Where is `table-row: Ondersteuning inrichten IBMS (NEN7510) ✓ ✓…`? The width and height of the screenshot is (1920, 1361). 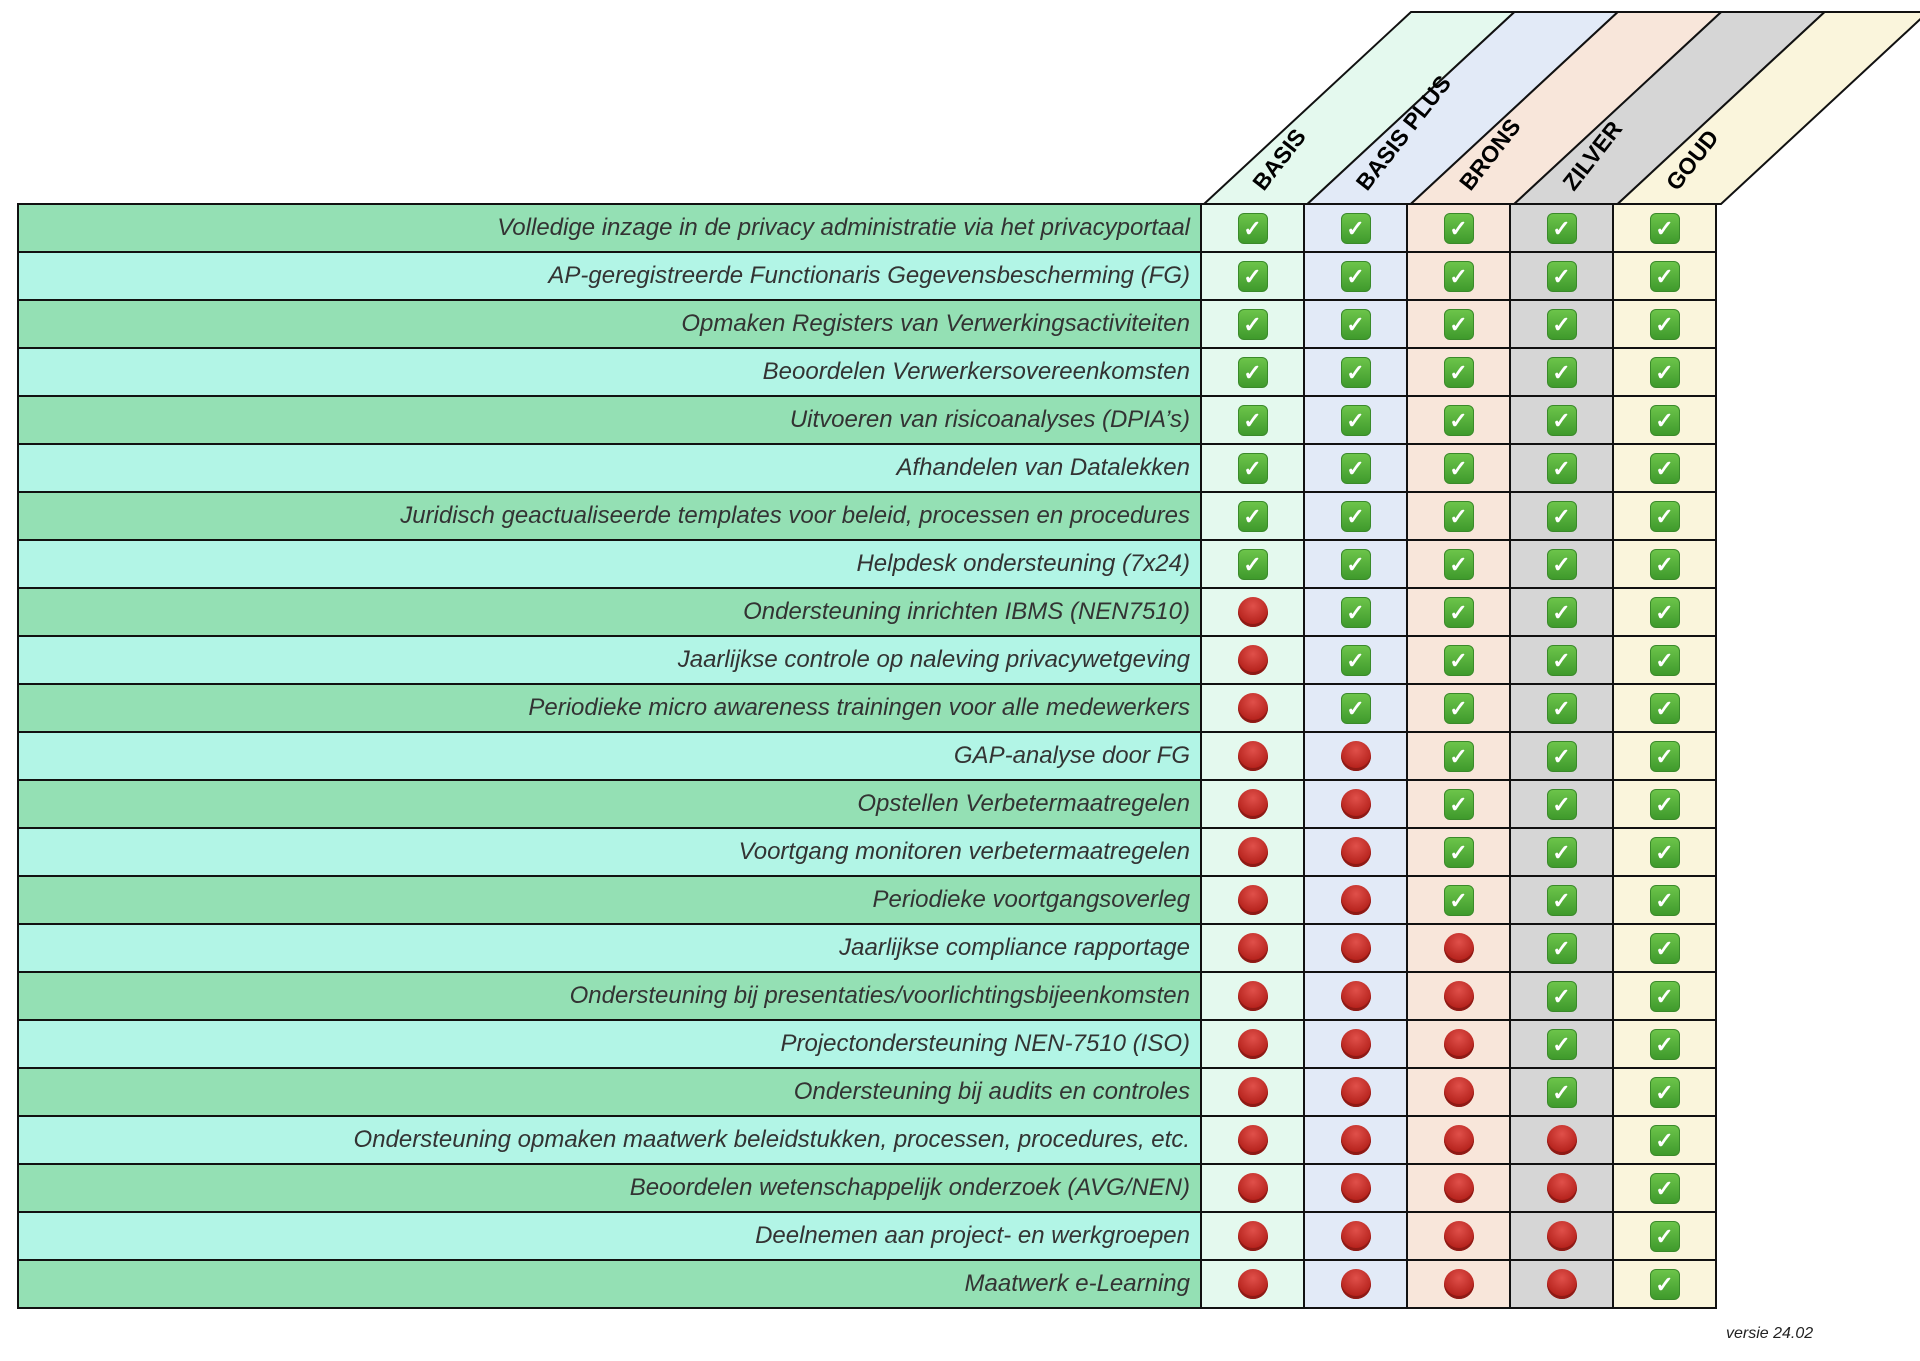 table-row: Ondersteuning inrichten IBMS (NEN7510) ✓ ✓… is located at coordinates (867, 612).